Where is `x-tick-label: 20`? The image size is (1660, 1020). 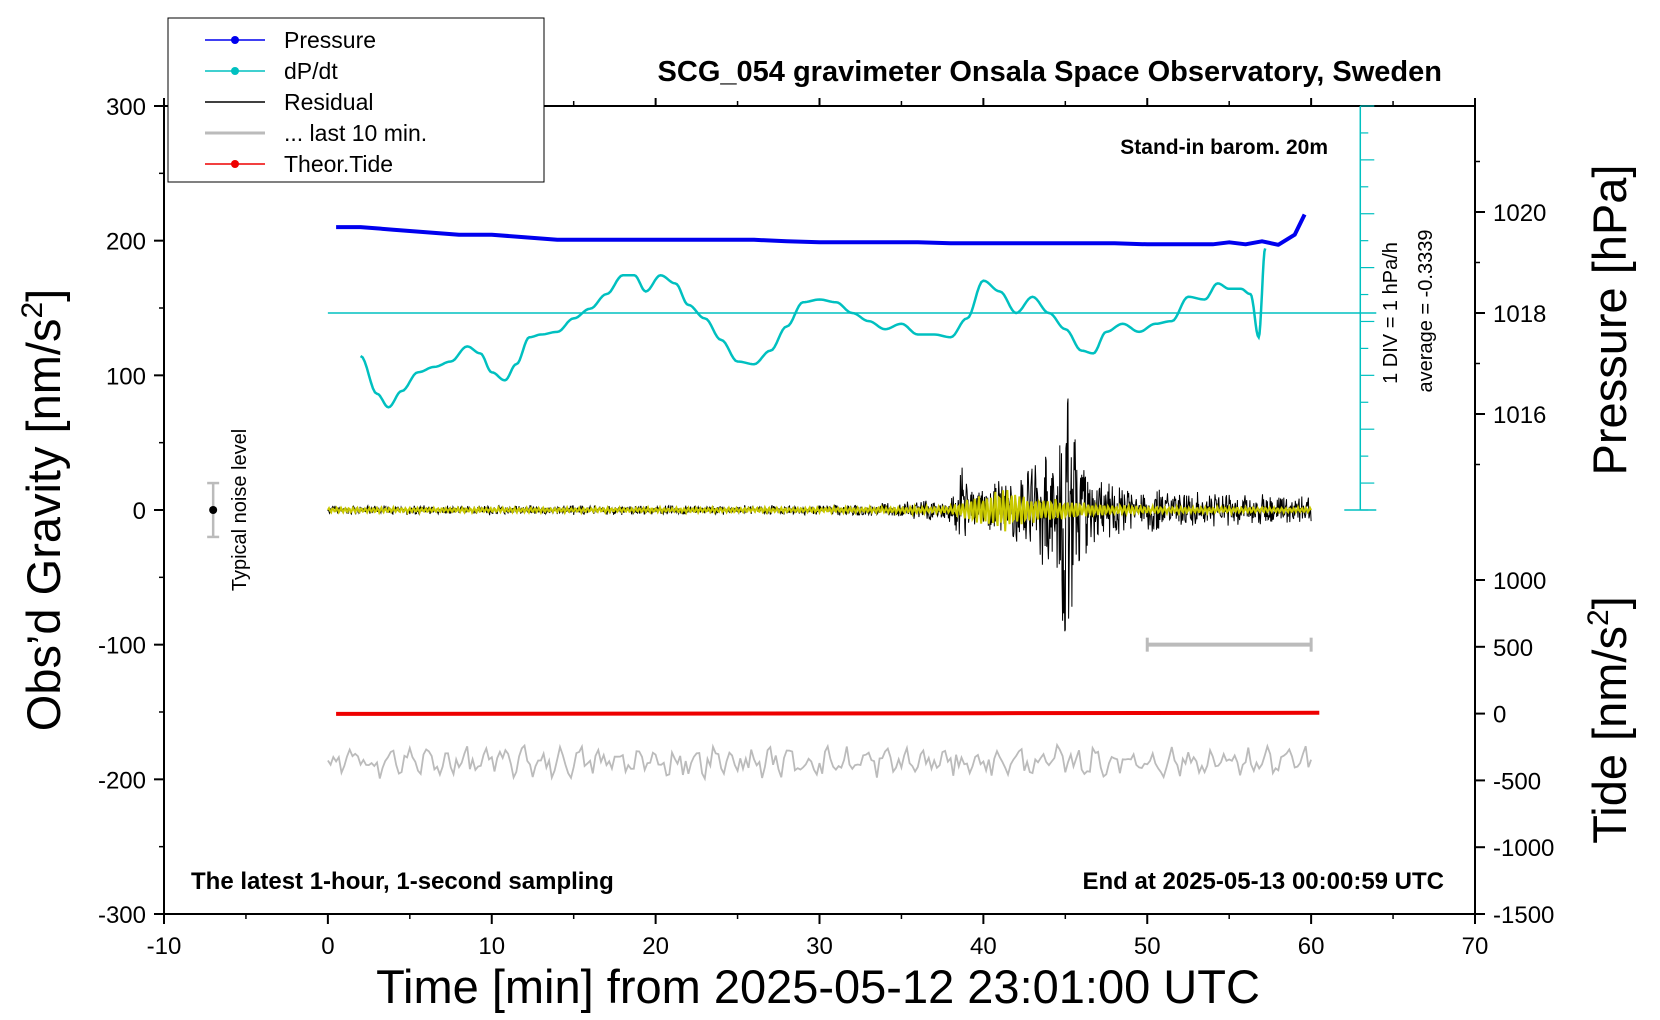 x-tick-label: 20 is located at coordinates (655, 946).